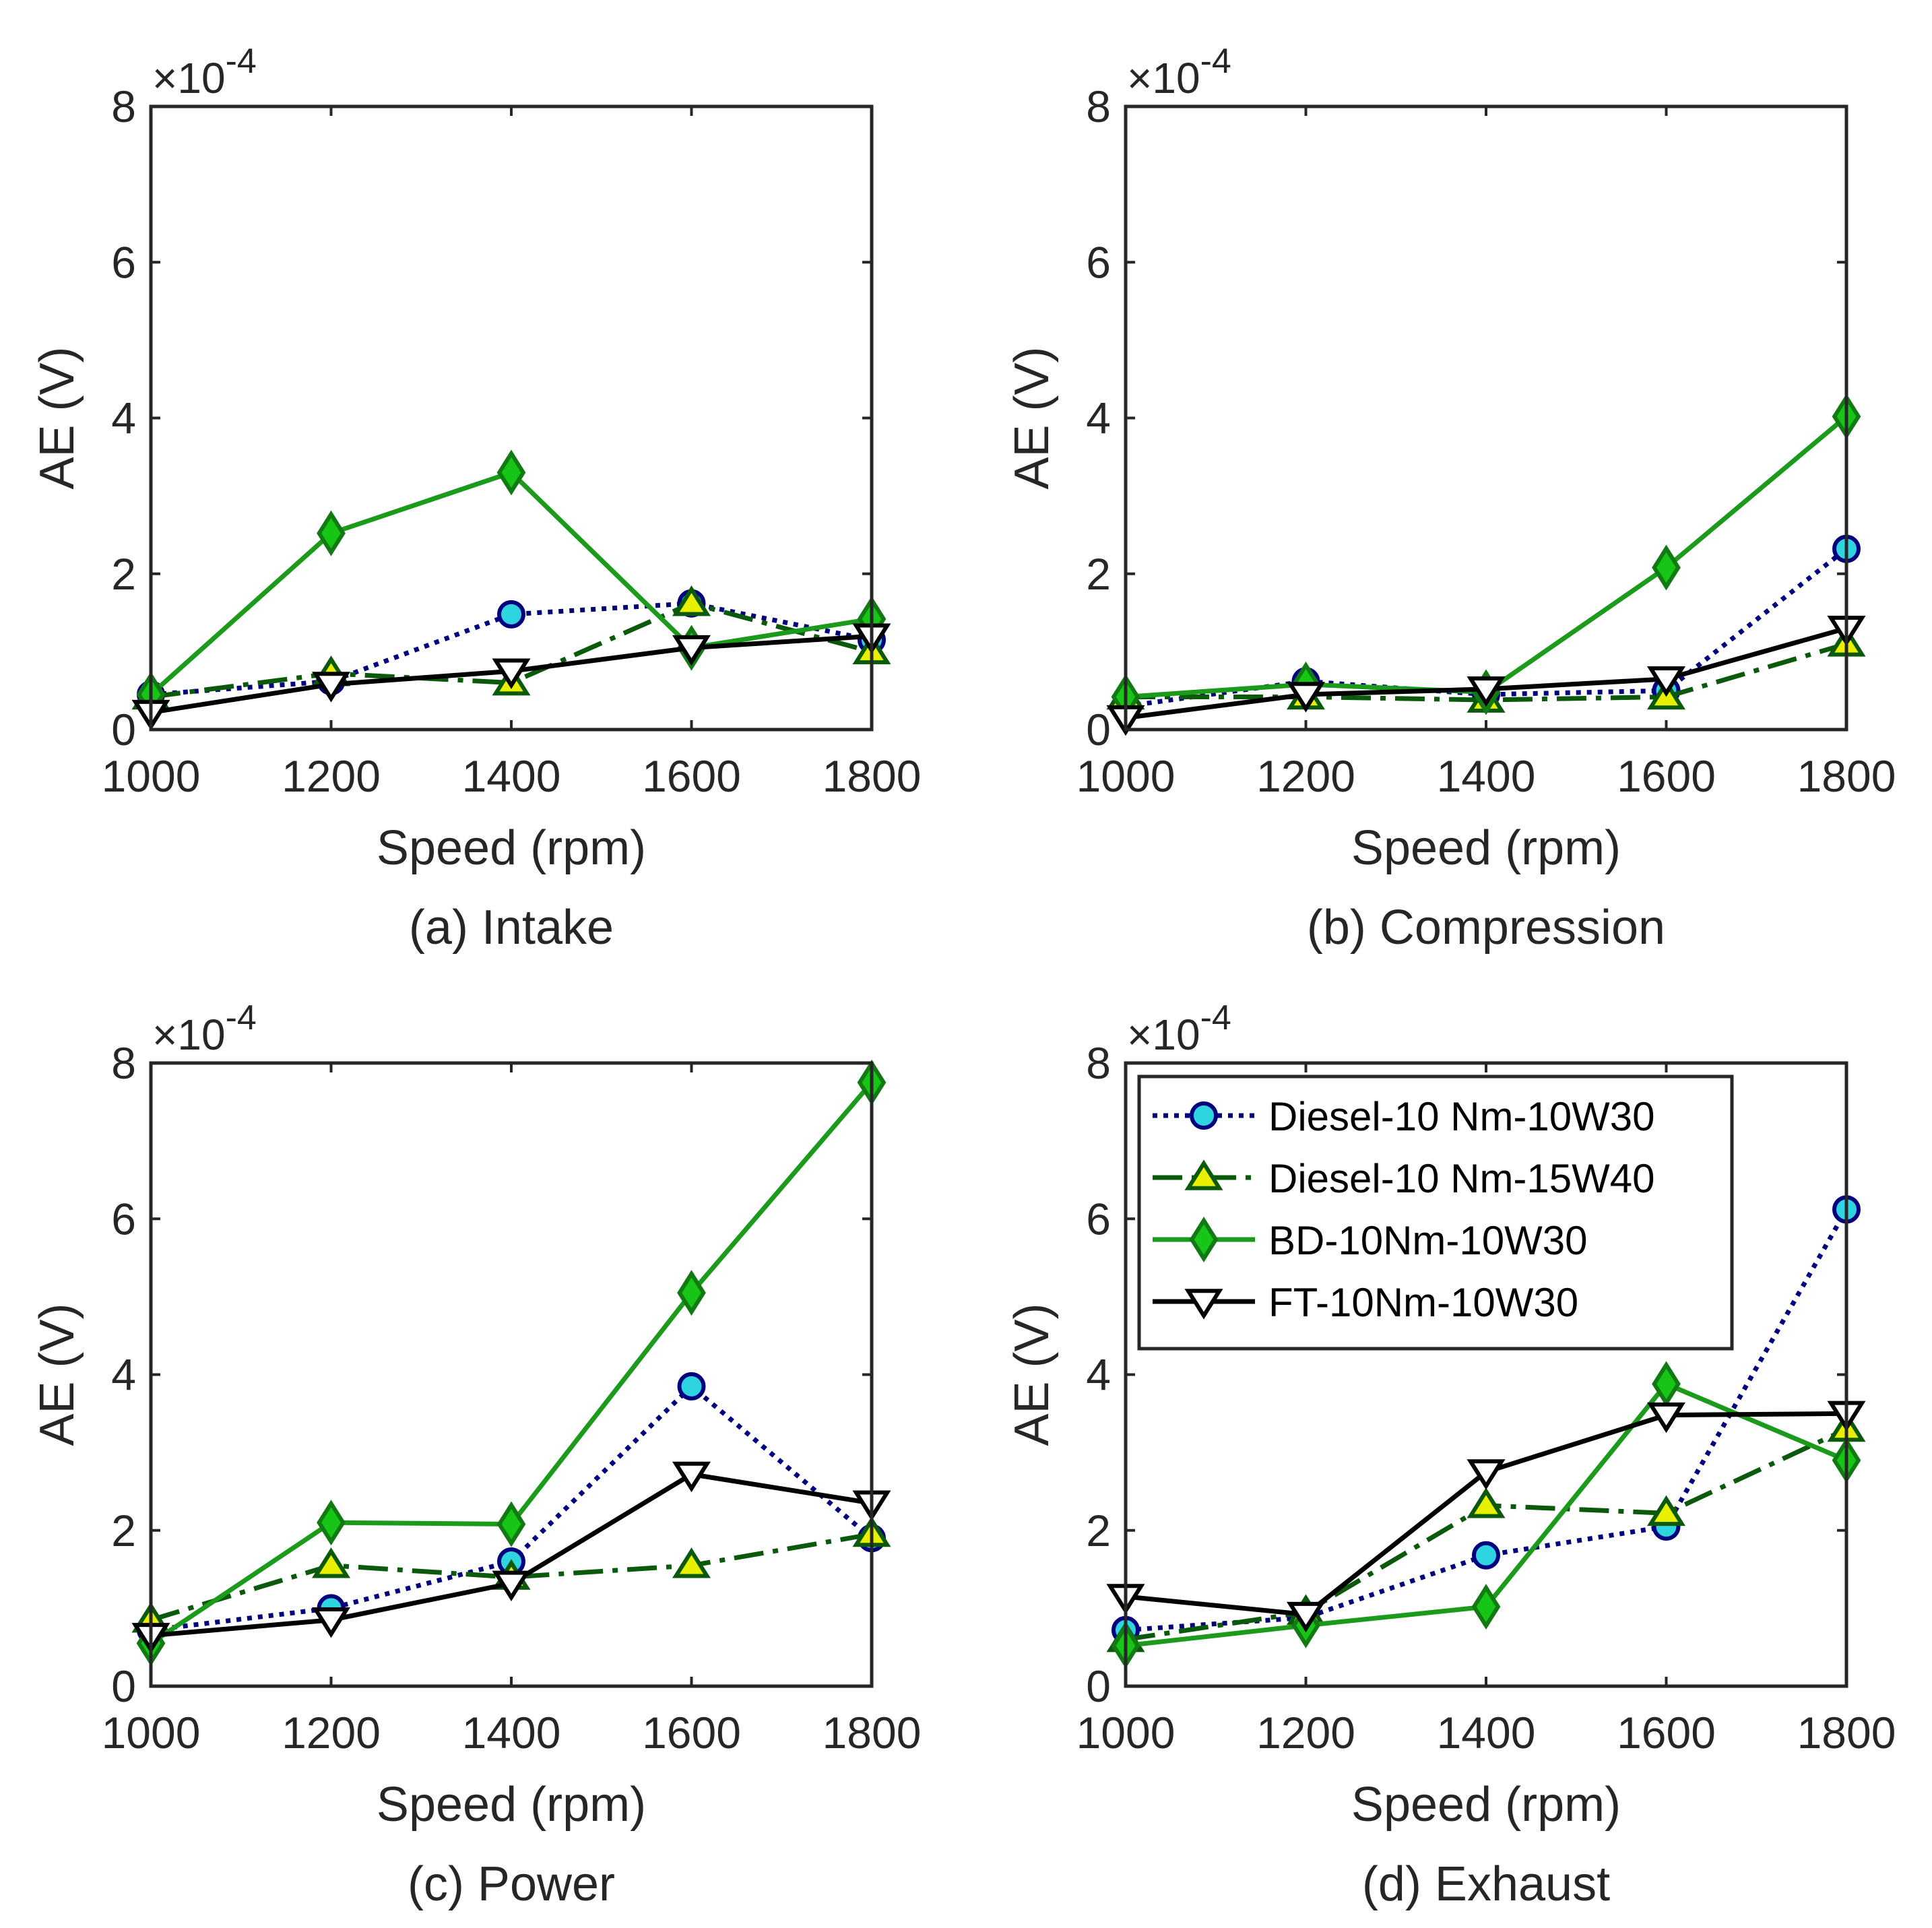  Describe the element at coordinates (1461, 1116) in the screenshot. I see `legend-label-diesel-10-nm-10w30: Diesel-10 Nm-10W30` at that location.